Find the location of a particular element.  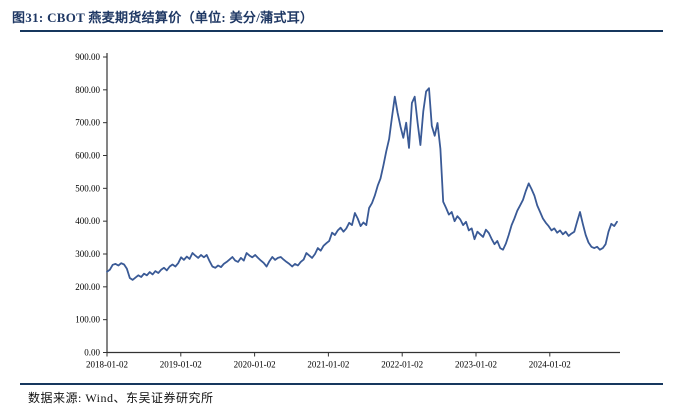

y-tick-label: 300.00 is located at coordinates (87, 254).